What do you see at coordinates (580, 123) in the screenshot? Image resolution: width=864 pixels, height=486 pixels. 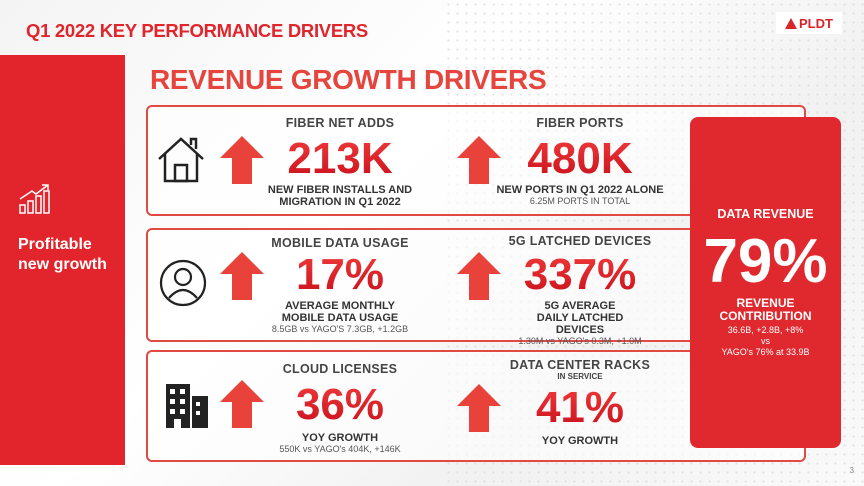 I see `metric-title: FIBER PORTS` at bounding box center [580, 123].